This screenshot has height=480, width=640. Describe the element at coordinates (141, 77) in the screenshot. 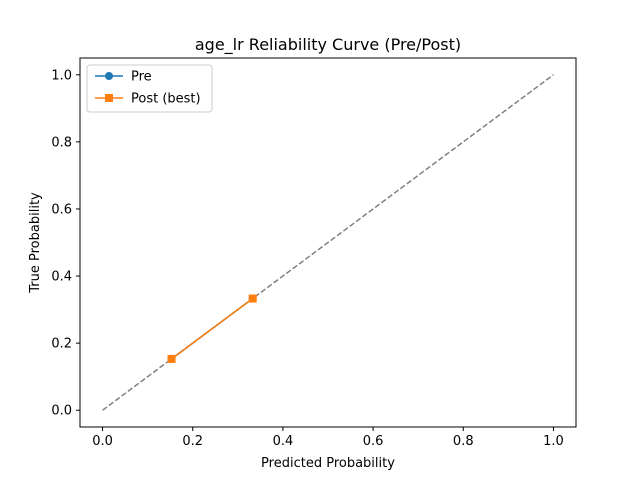

I see `legend-pre-label: Pre` at that location.